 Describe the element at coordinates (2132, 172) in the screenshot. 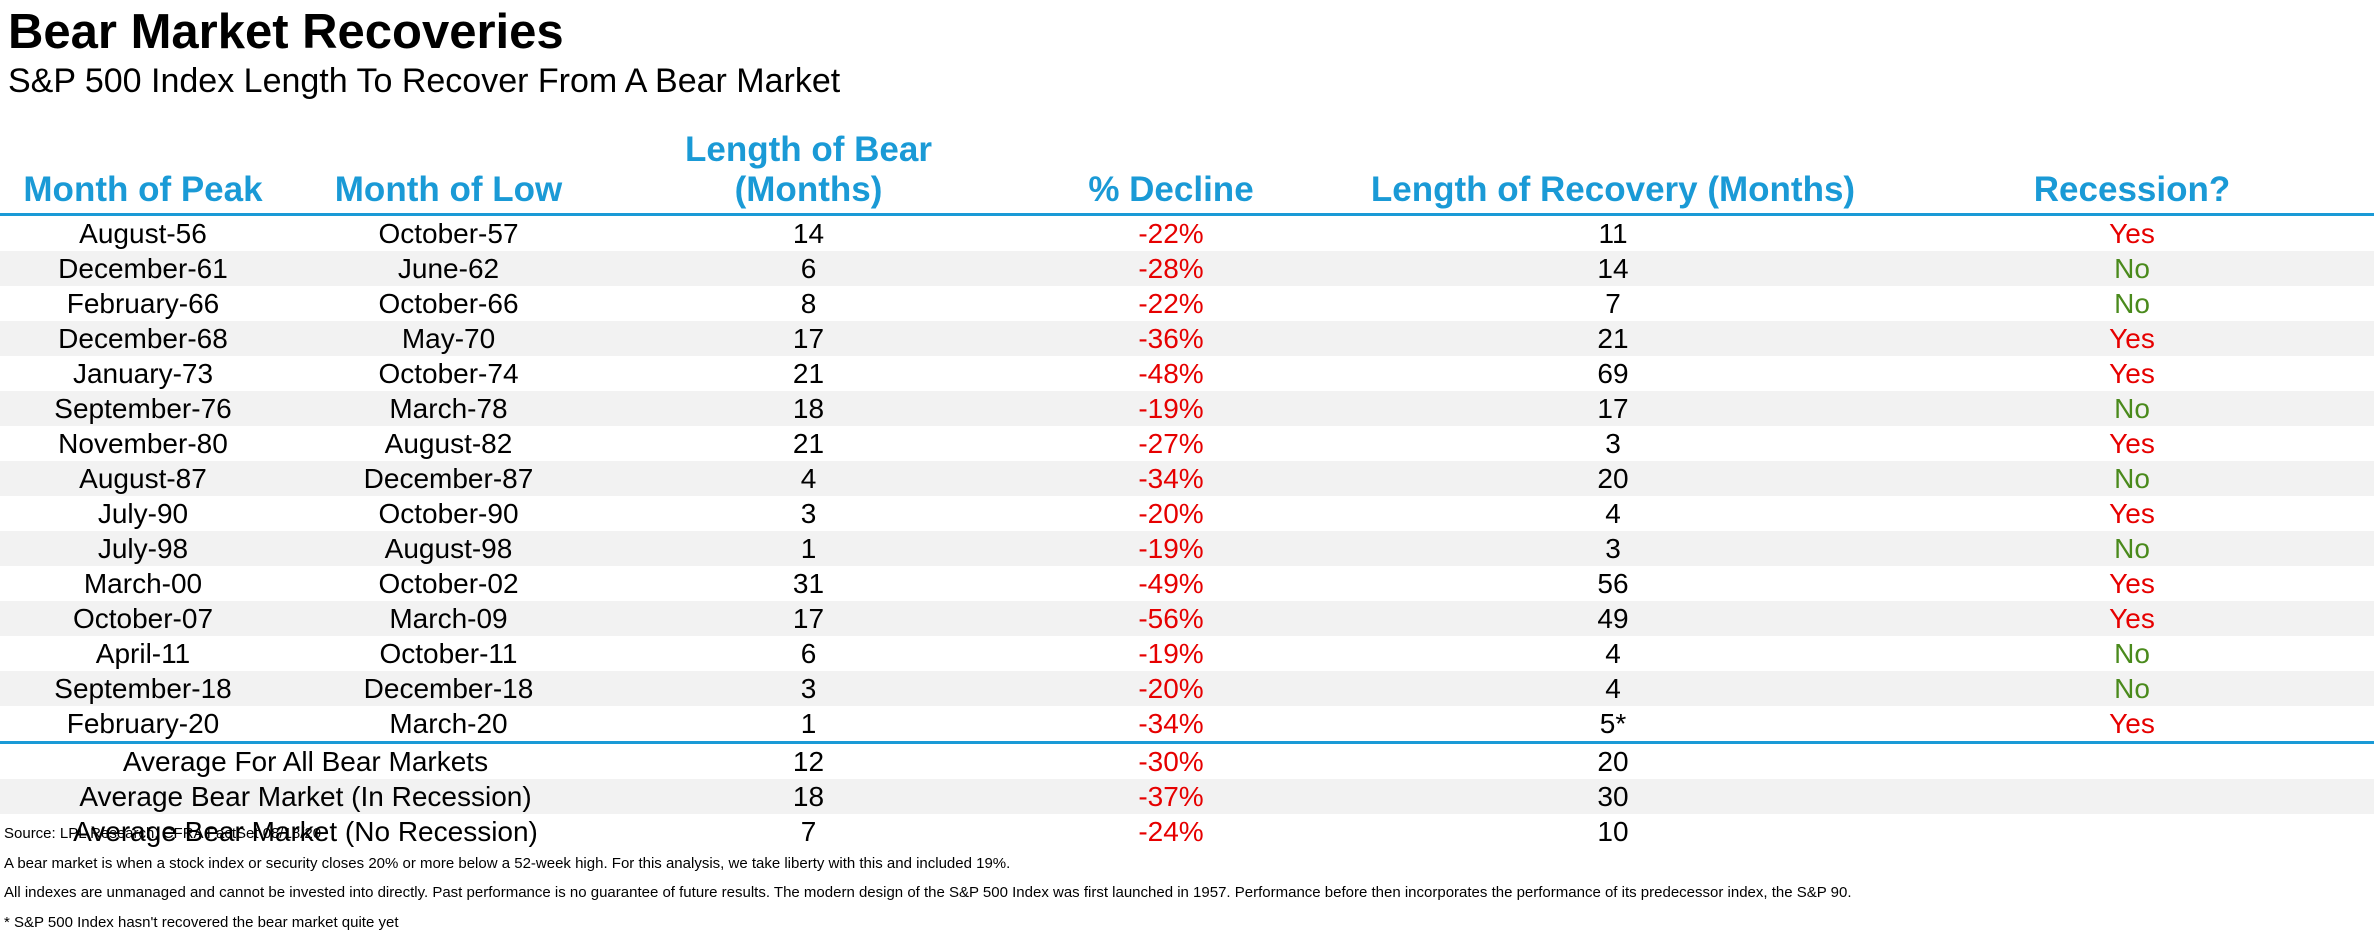

I see `header-recession: Recession?` at that location.